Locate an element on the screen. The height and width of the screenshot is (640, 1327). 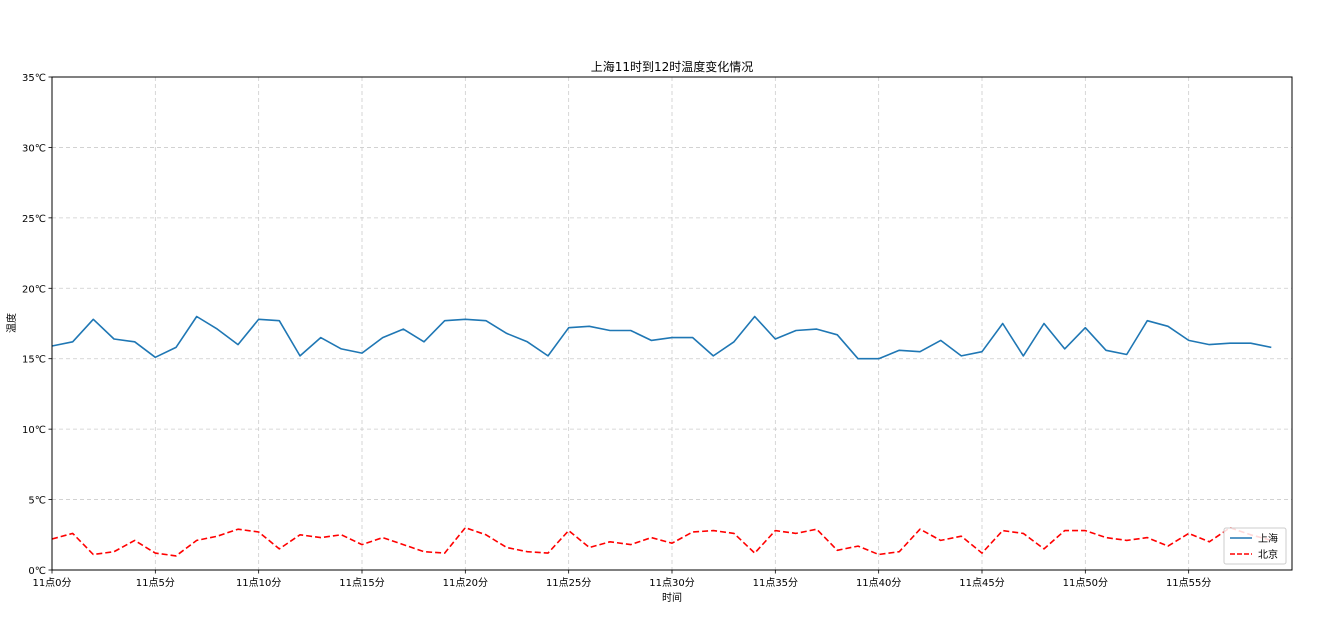
x-tick-label: 11点25分 is located at coordinates (568, 583).